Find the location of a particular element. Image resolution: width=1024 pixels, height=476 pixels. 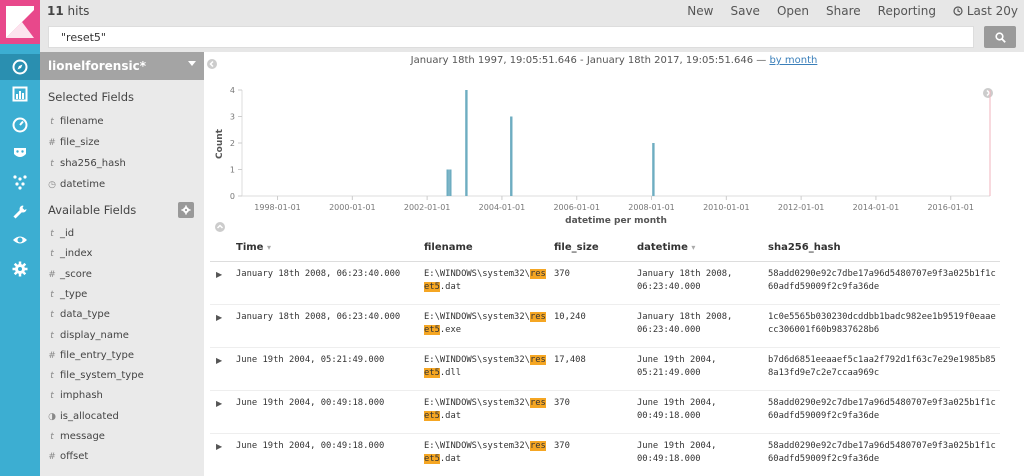

field-item-is-allocated: ◑ is_allocated is located at coordinates (82, 420).